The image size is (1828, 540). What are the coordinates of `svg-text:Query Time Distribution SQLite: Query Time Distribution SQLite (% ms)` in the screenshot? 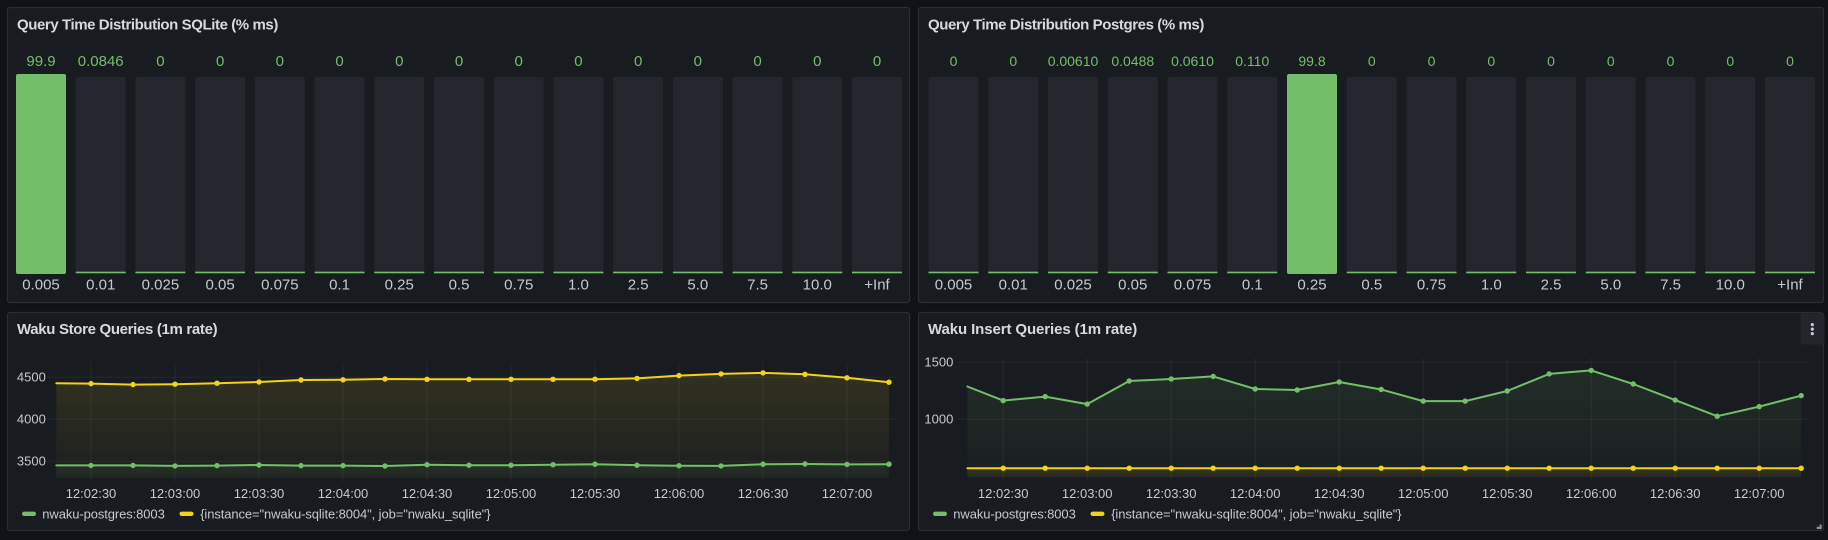 It's located at (147, 25).